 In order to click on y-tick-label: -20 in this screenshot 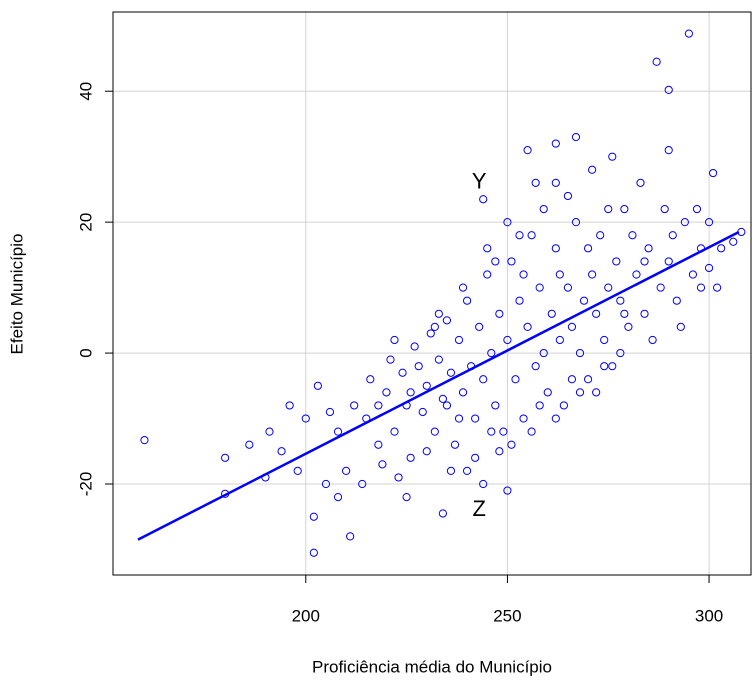, I will do `click(85, 484)`.